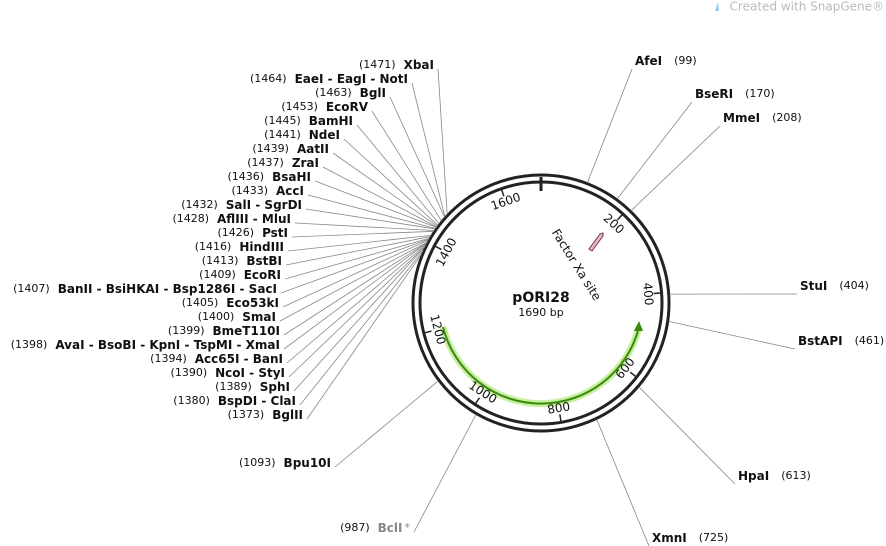  What do you see at coordinates (638, 326) in the screenshot?
I see `feature-arrowhead` at bounding box center [638, 326].